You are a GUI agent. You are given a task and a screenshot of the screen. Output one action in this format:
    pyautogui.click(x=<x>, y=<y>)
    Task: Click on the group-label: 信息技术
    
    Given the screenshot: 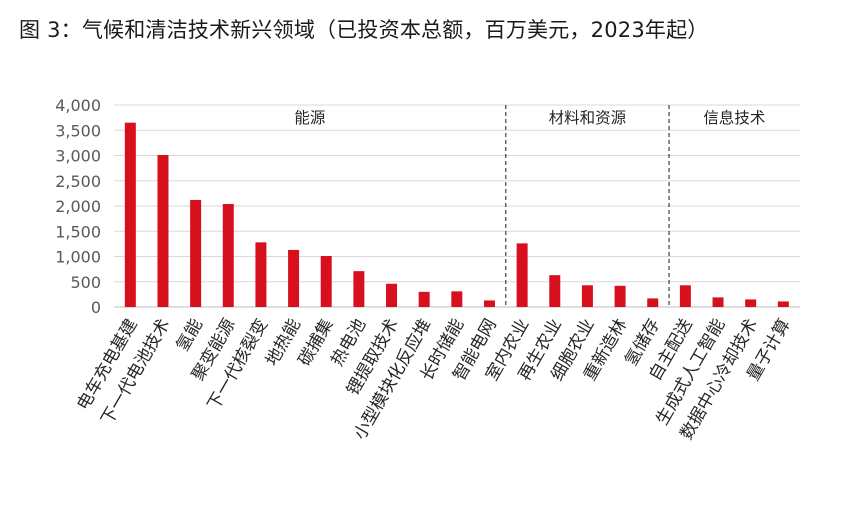 What is the action you would take?
    pyautogui.click(x=734, y=118)
    